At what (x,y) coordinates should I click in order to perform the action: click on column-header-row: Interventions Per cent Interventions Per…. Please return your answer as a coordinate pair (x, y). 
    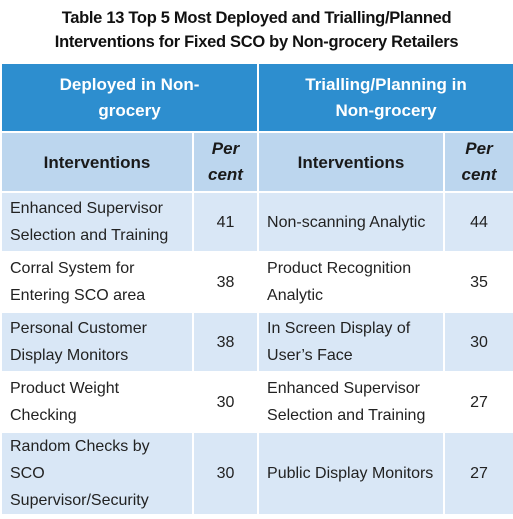
    Looking at the image, I should click on (256, 162).